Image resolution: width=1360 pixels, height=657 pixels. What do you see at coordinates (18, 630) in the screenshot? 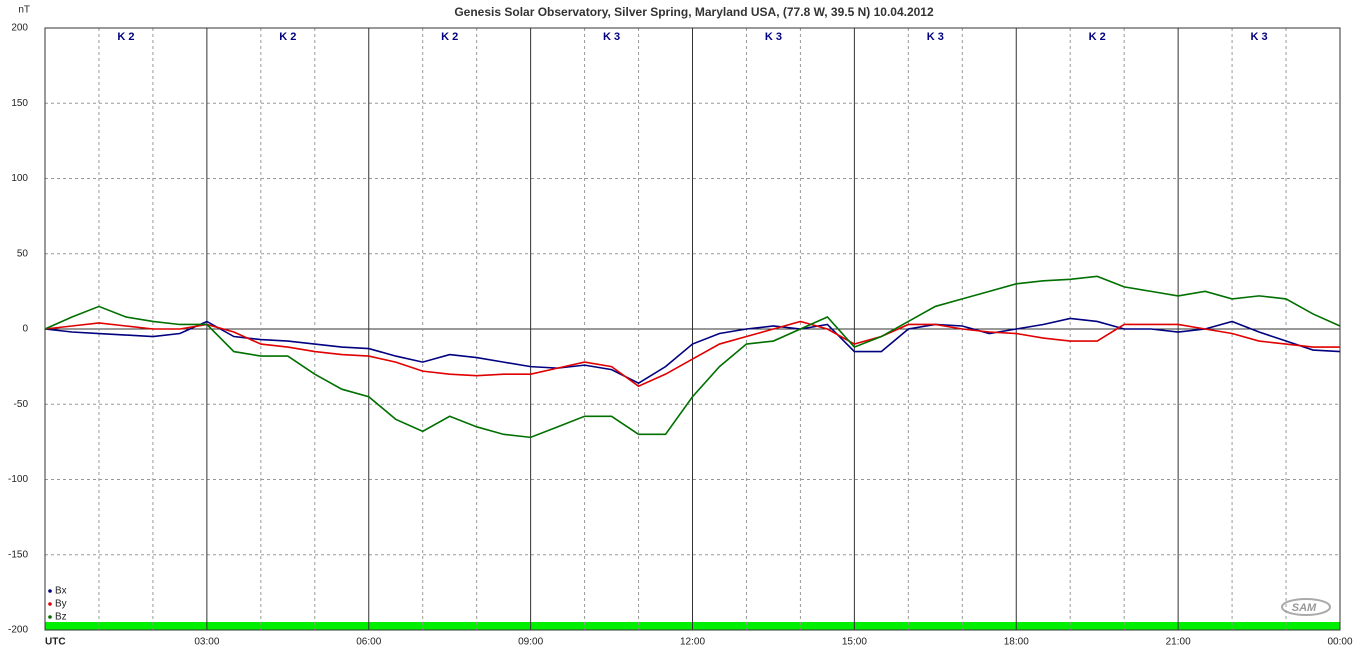
I see `y-tick-label: -200` at bounding box center [18, 630].